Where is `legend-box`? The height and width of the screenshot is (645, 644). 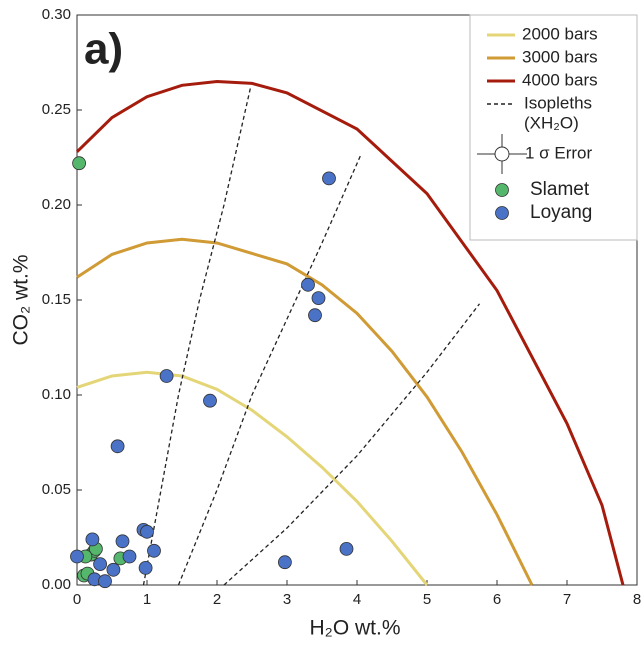 legend-box is located at coordinates (553, 127).